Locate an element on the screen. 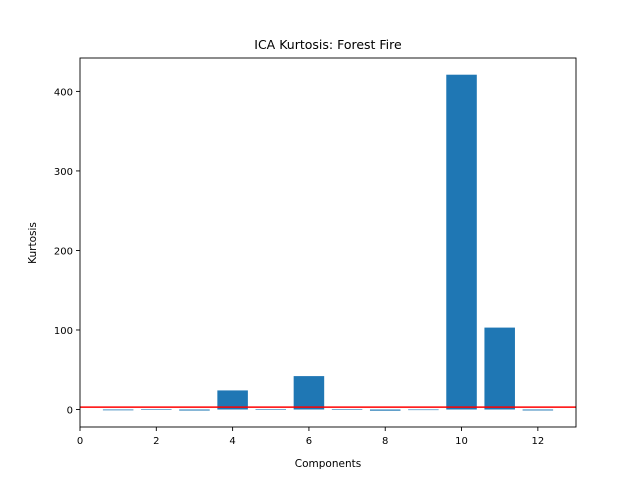 The image size is (640, 480). y-tick-label: 200 is located at coordinates (63, 251).